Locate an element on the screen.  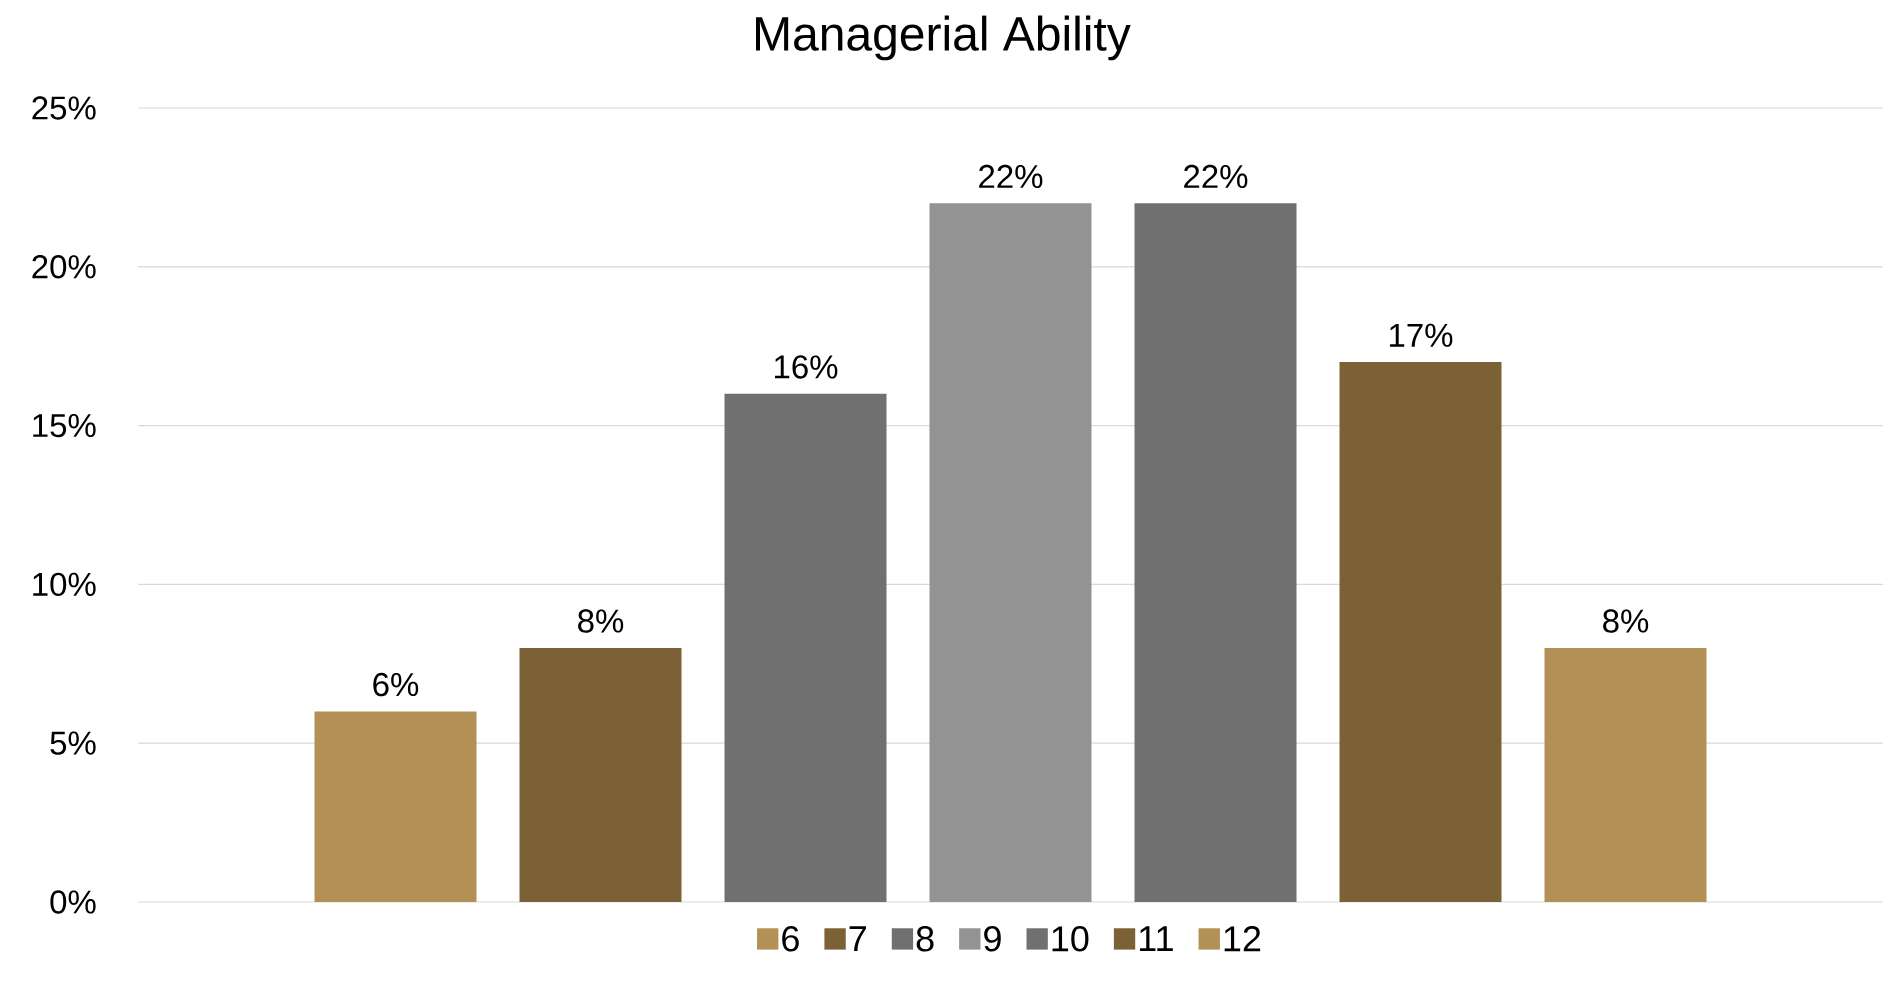
legend-label: 9 is located at coordinates (992, 939).